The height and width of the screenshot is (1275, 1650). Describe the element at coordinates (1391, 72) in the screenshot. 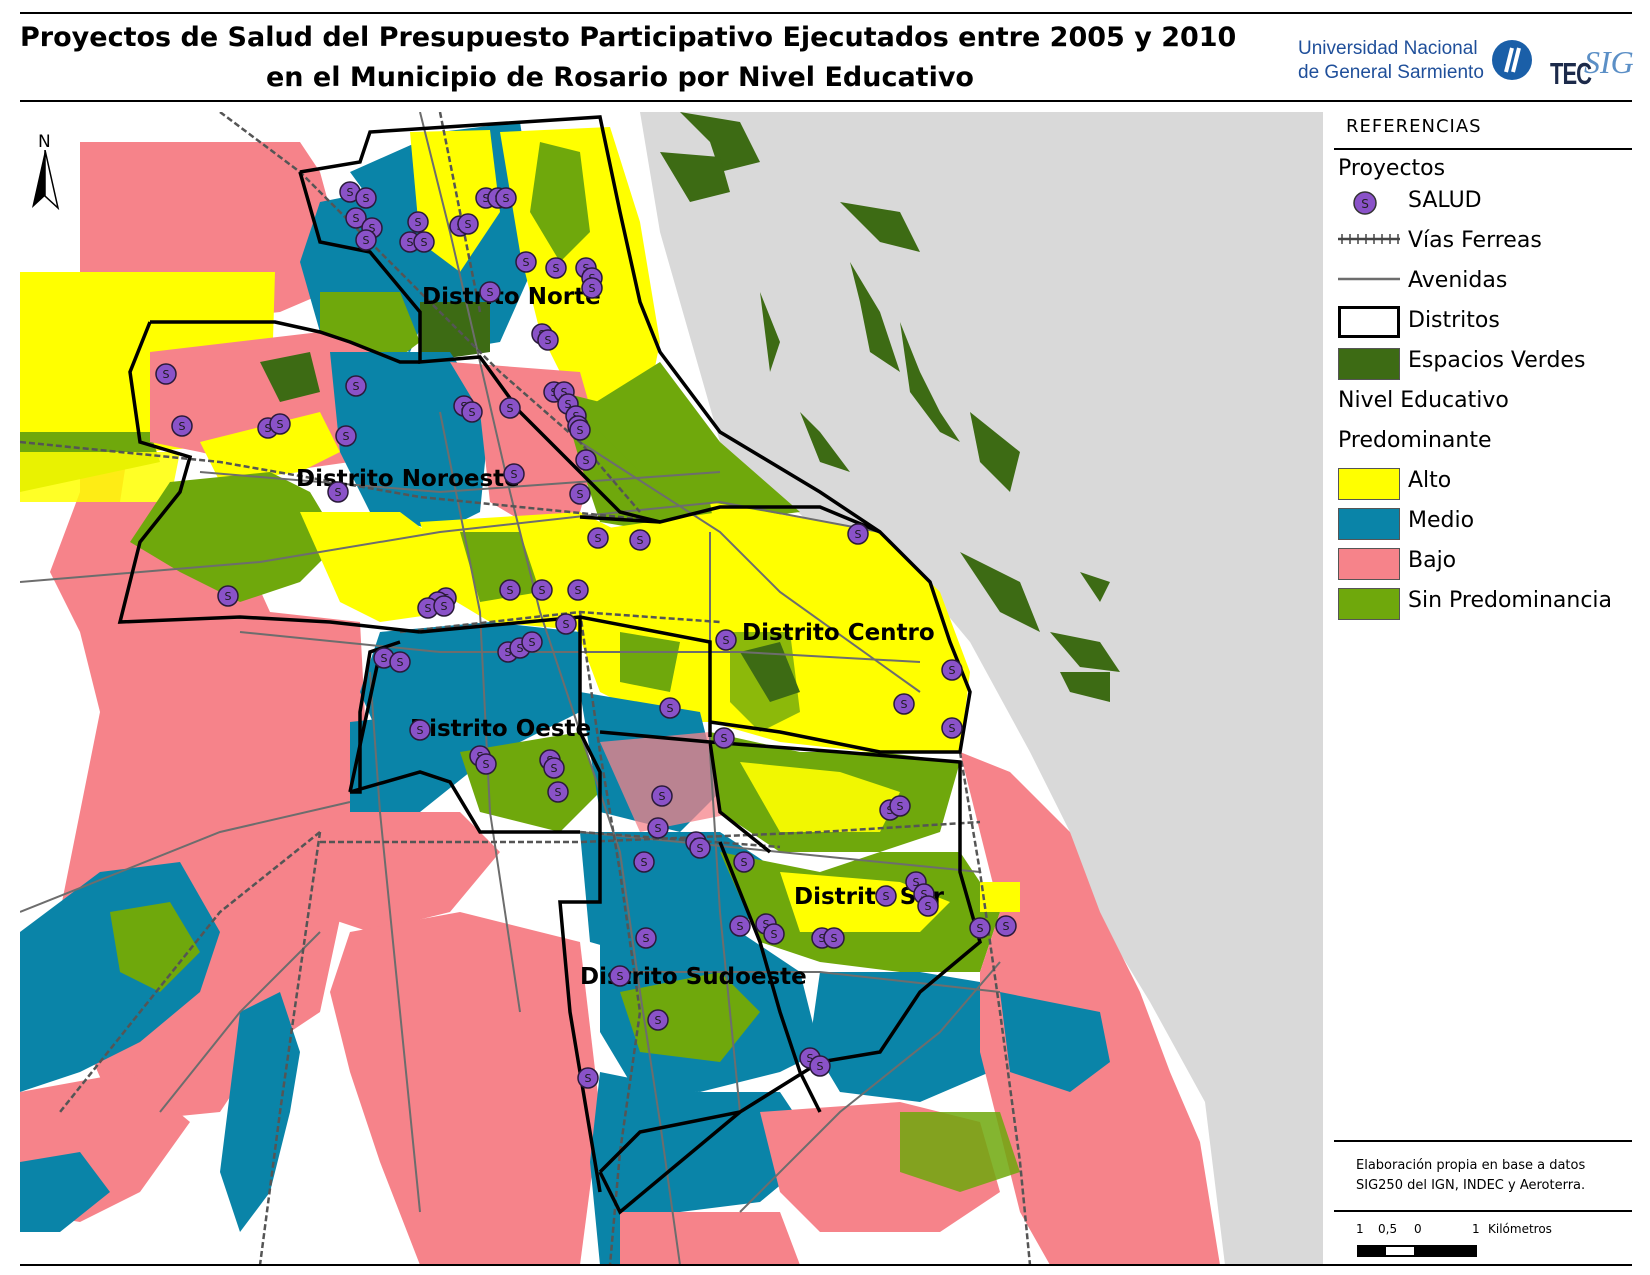

I see `ungs-logo-line-2: de General Sarmiento` at that location.